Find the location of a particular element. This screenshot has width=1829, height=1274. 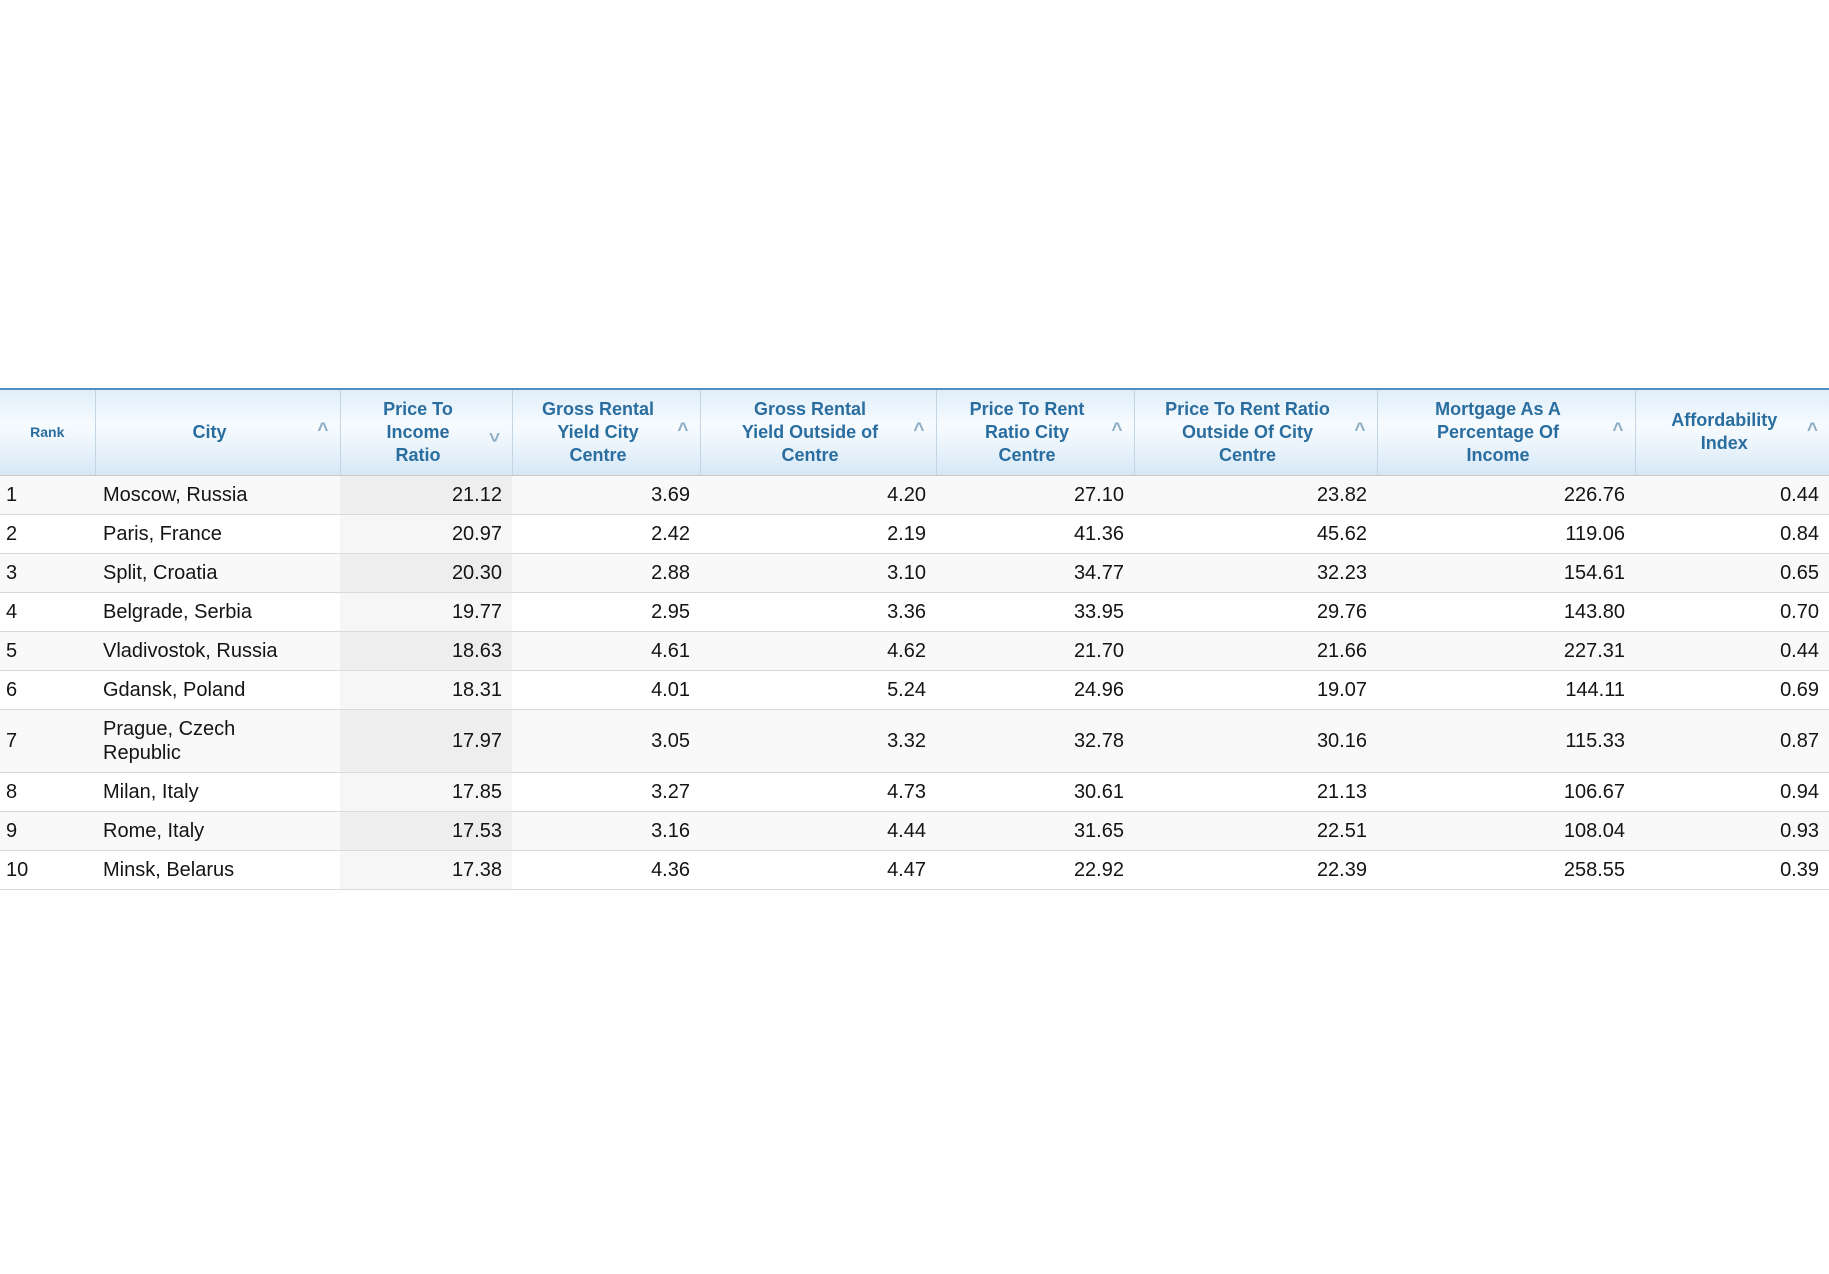

cell-gross-rental-yield-outside-of-centre: 3.10 is located at coordinates (818, 573).